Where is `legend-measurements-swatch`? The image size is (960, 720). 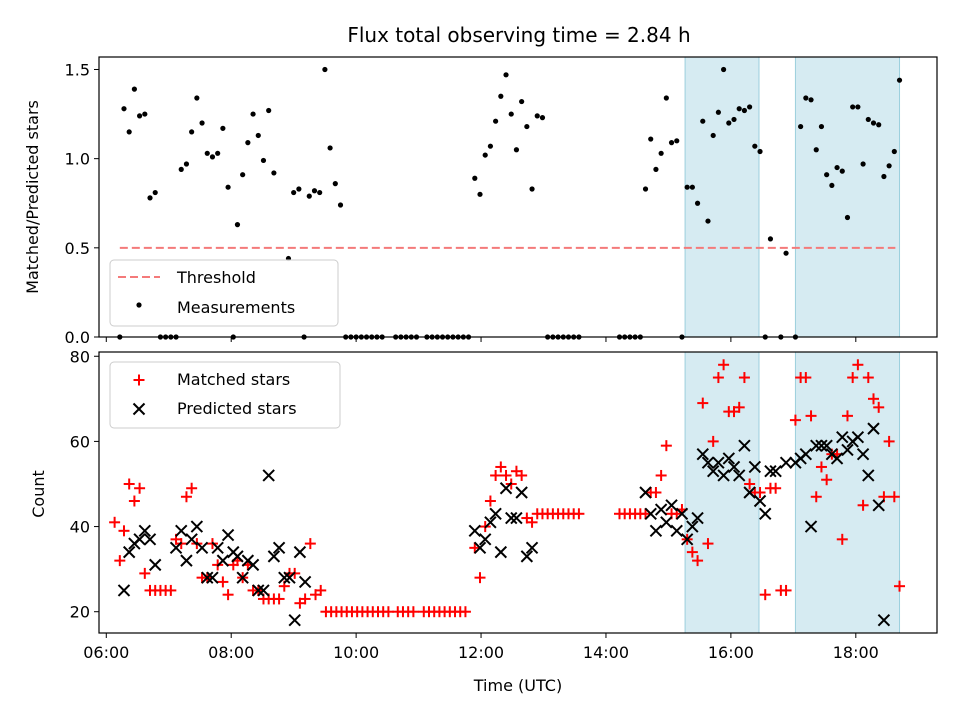
legend-measurements-swatch is located at coordinates (139, 305).